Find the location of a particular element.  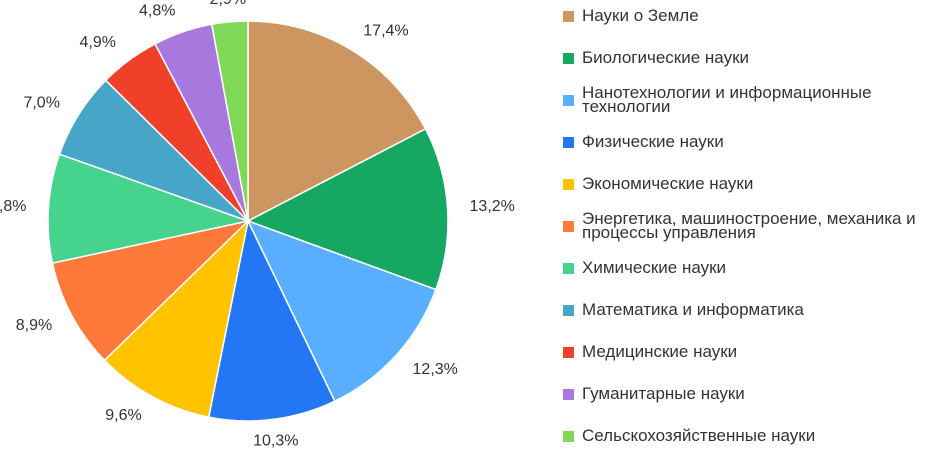

legend-item: Биологические науки is located at coordinates (755, 58).